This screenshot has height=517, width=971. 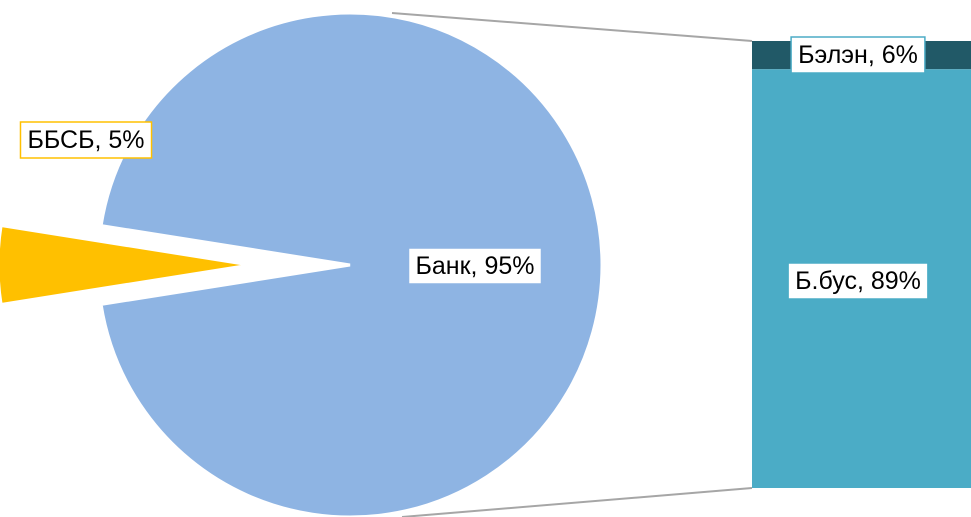 I want to click on data-label-bank-text: Банк, 95%, so click(x=475, y=266).